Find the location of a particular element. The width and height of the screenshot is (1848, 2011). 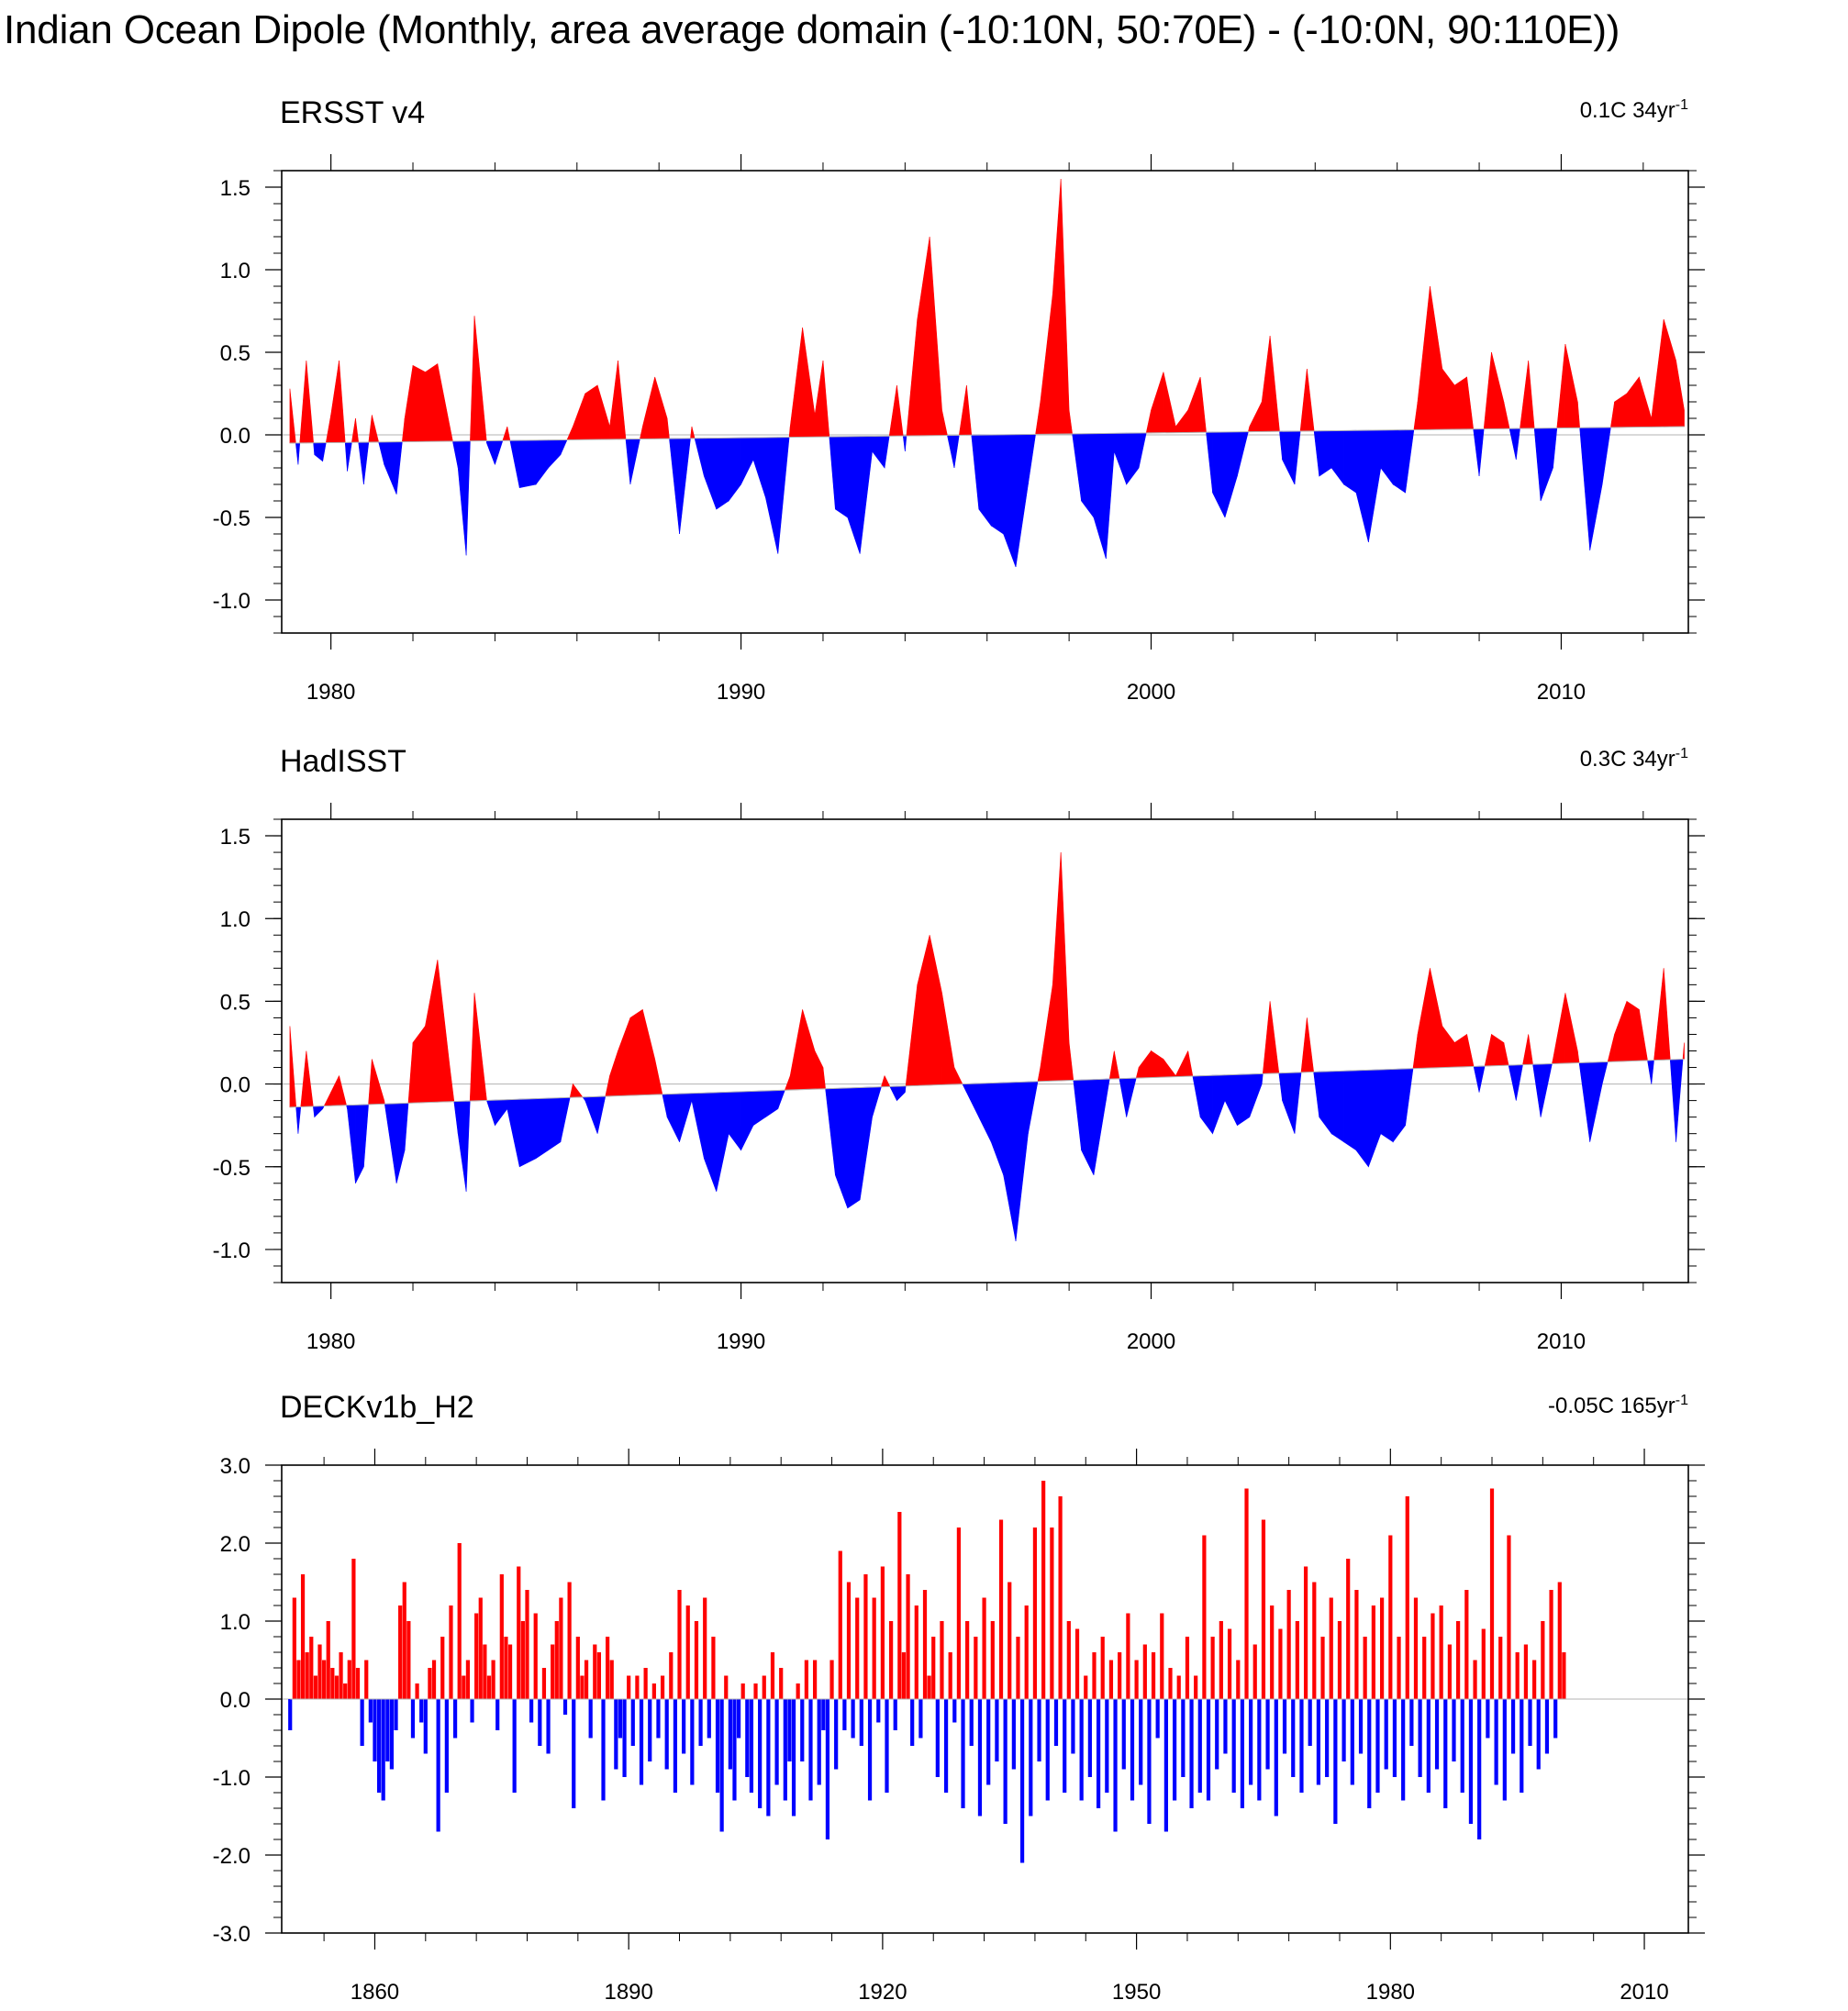

y-tick-label: 1.5 is located at coordinates (235, 188).